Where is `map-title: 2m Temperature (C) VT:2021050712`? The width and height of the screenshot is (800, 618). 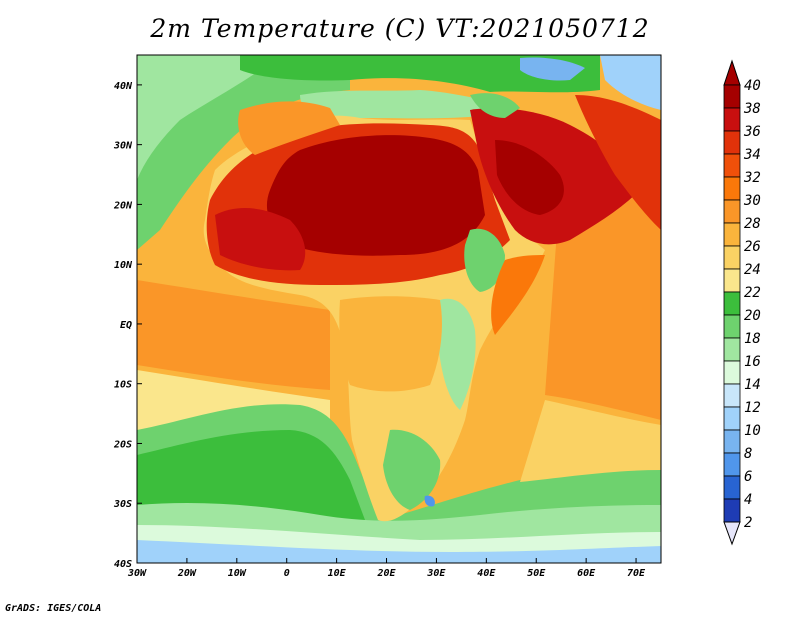
map-title: 2m Temperature (C) VT:2021050712 is located at coordinates (400, 28).